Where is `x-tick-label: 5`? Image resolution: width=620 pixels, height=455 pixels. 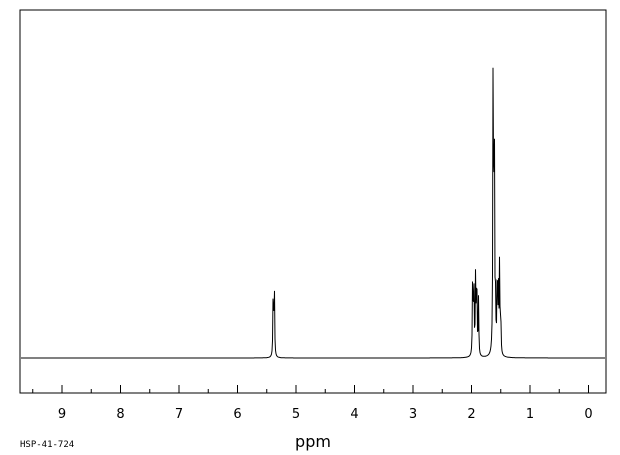
x-tick-label: 5 is located at coordinates (296, 414).